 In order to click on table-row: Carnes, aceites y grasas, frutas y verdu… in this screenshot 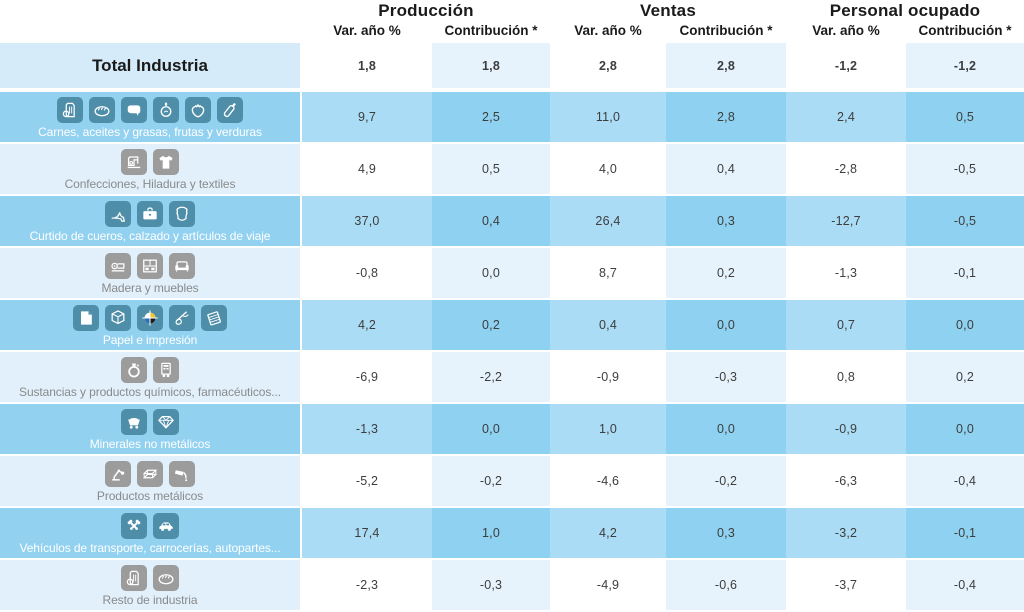, I will do `click(512, 118)`.